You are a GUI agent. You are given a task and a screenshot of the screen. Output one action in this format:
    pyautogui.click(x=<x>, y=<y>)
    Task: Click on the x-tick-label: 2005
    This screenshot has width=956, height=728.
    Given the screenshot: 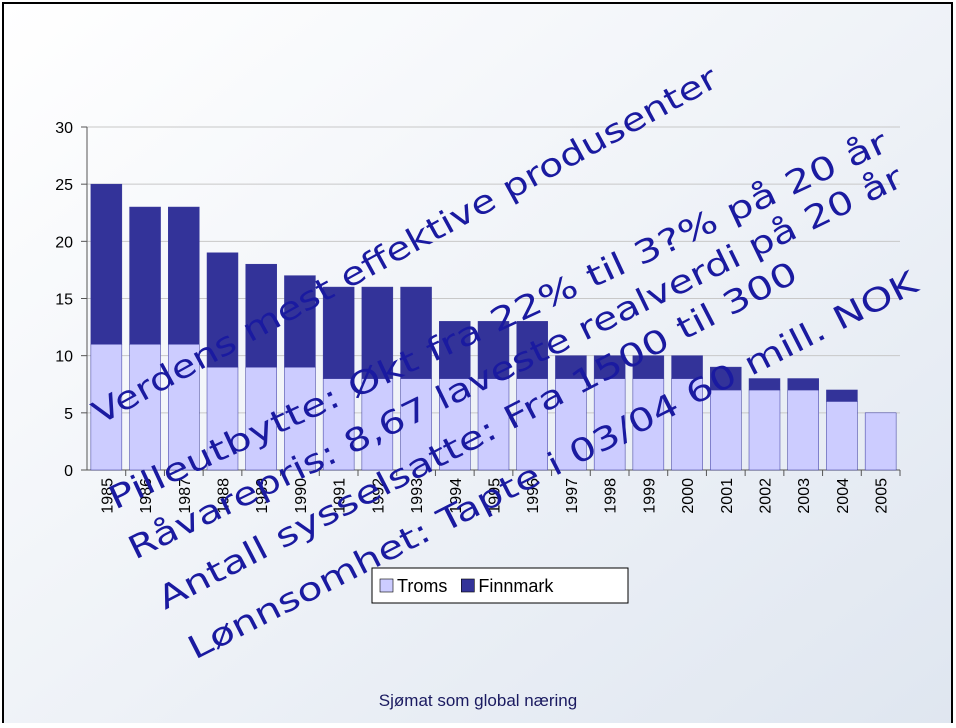 What is the action you would take?
    pyautogui.click(x=882, y=496)
    